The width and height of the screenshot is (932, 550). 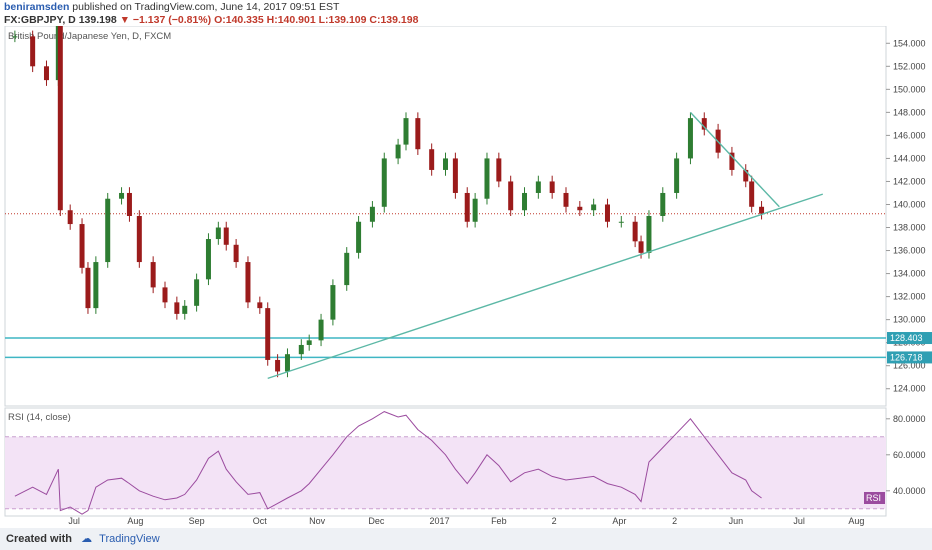 What do you see at coordinates (736, 521) in the screenshot?
I see `time-tick-label: Jun` at bounding box center [736, 521].